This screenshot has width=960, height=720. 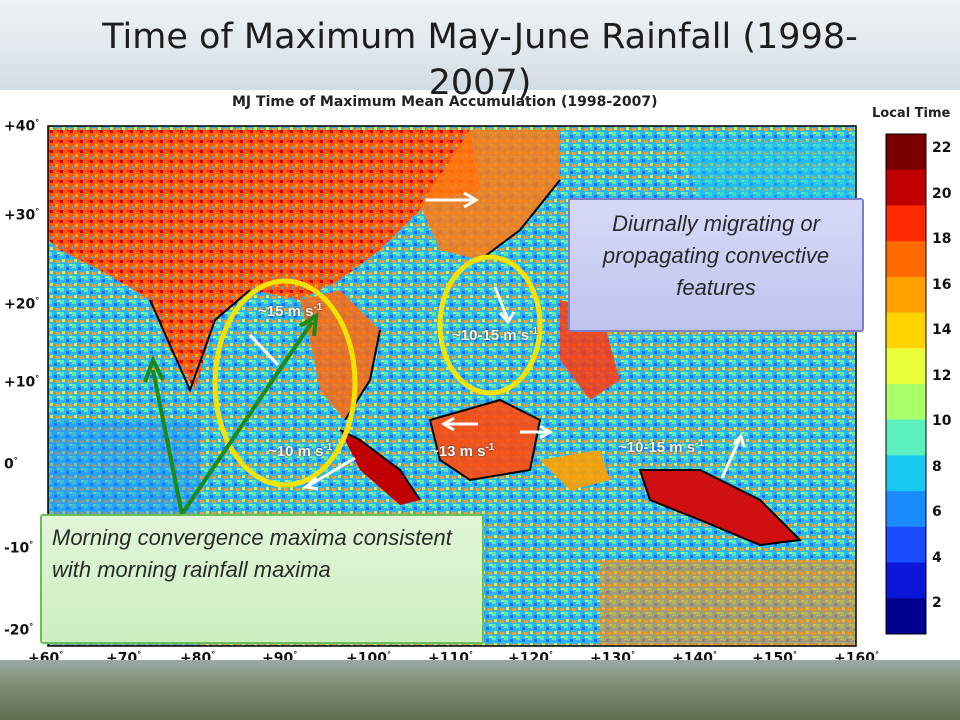 What do you see at coordinates (942, 330) in the screenshot?
I see `colorbar-tick-label: 14` at bounding box center [942, 330].